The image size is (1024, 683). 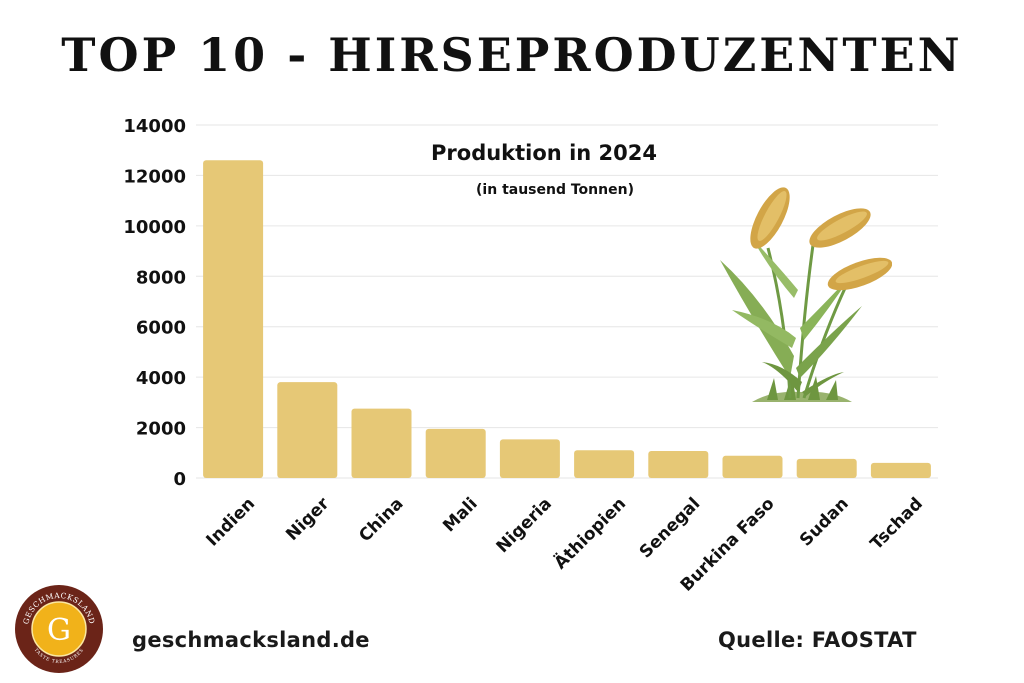 What do you see at coordinates (824, 522) in the screenshot?
I see `x-tick-label: Sudan` at bounding box center [824, 522].